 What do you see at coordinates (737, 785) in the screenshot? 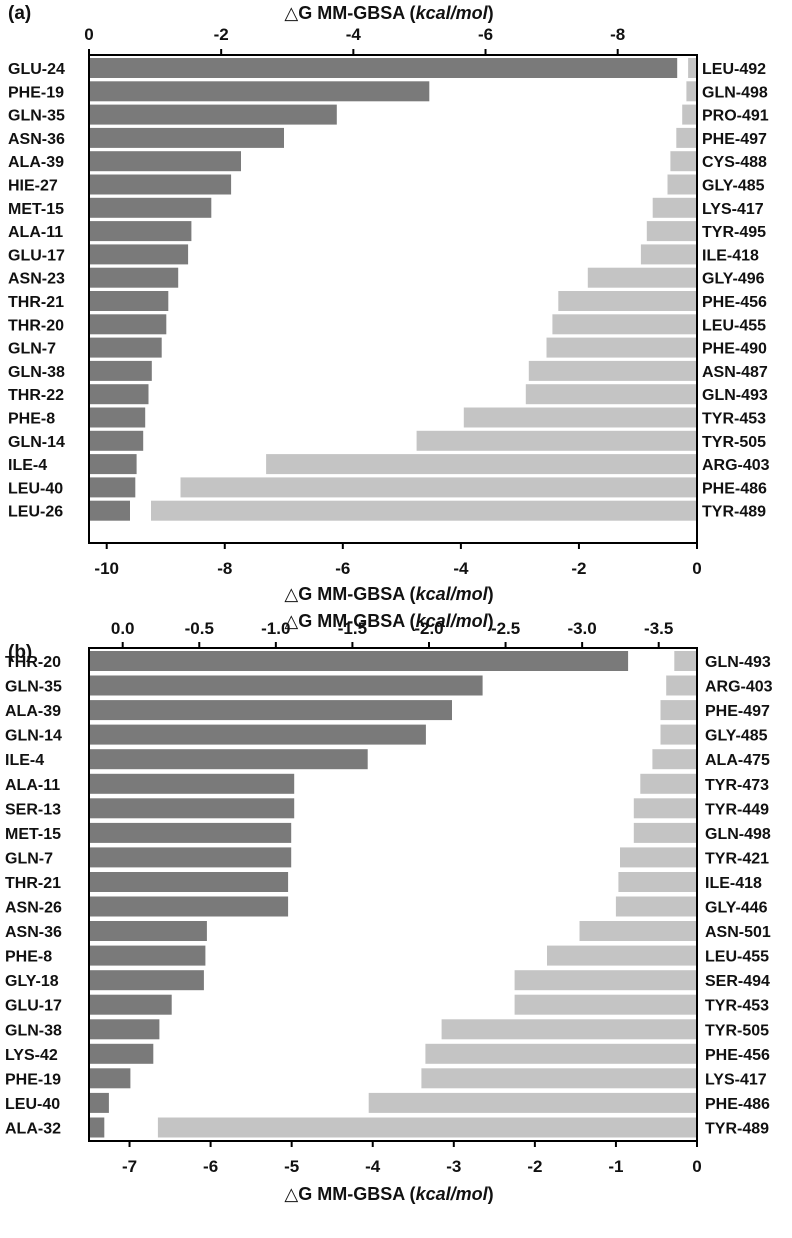
I see `residue-label: TYR-473` at bounding box center [737, 785].